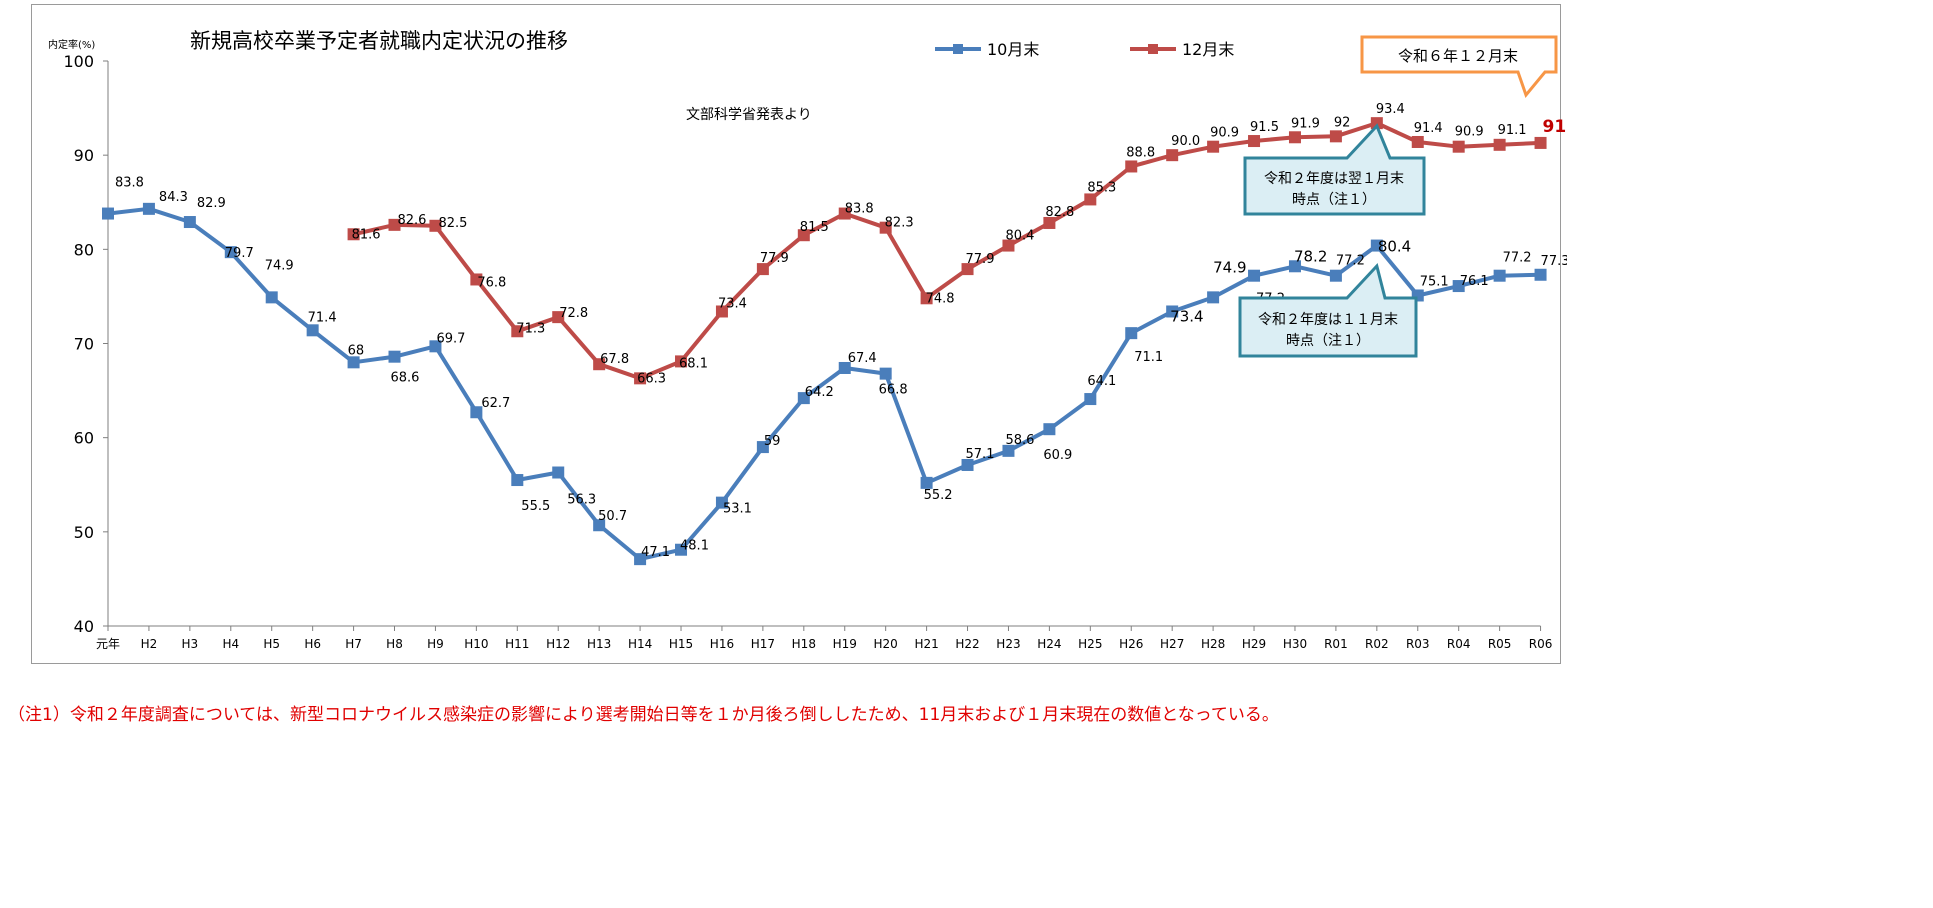  I want to click on data-label-0-34: 77.2, so click(1517, 258).